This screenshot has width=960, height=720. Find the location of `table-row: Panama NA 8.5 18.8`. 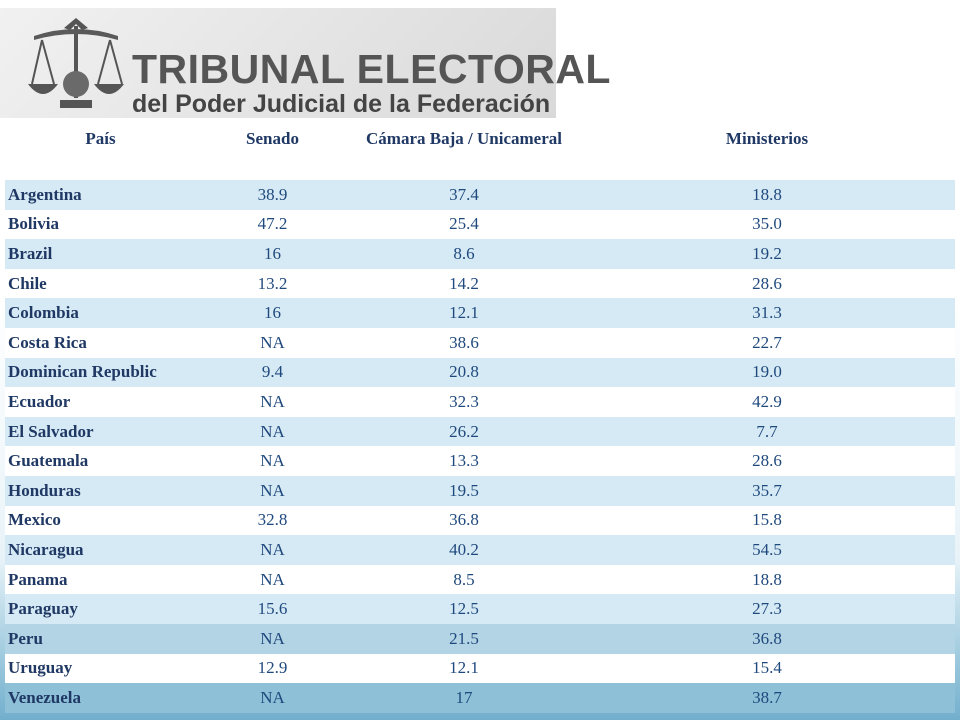

table-row: Panama NA 8.5 18.8 is located at coordinates (480, 579).